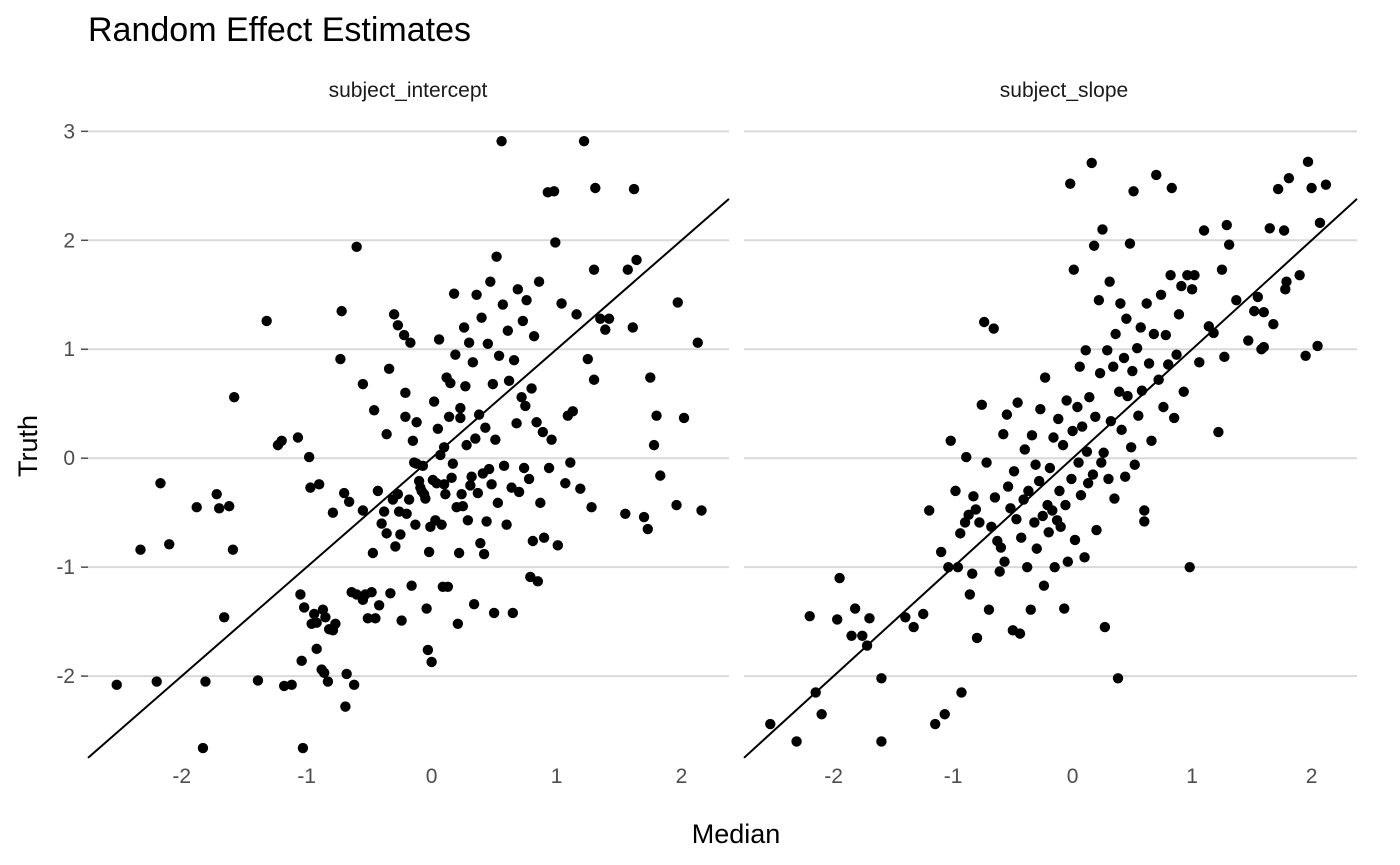  I want to click on strip-label-subject-intercept: subject_intercept, so click(408, 90).